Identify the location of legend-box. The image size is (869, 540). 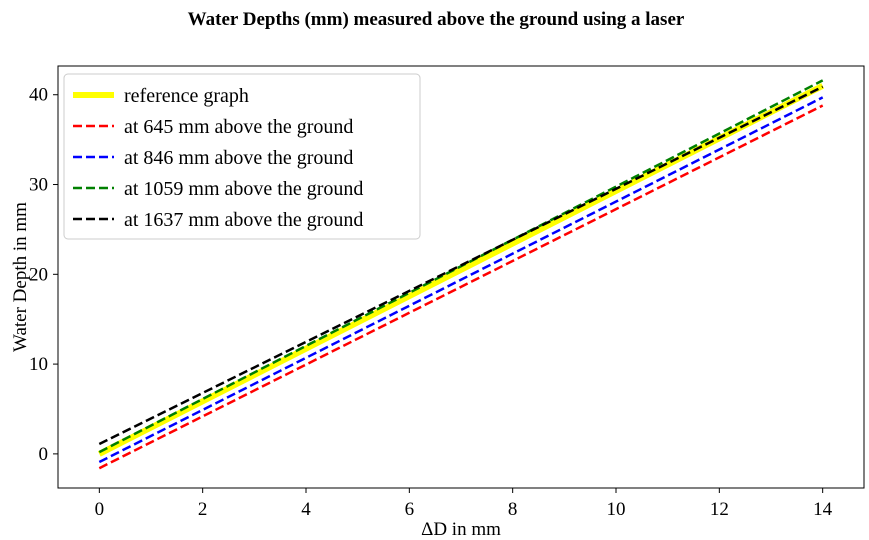
(242, 156).